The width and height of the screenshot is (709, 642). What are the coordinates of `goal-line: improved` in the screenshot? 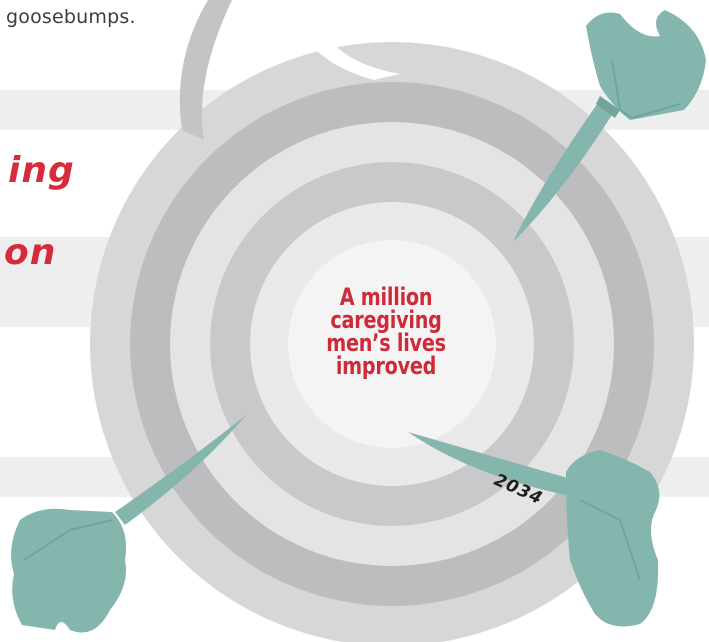 It's located at (386, 366).